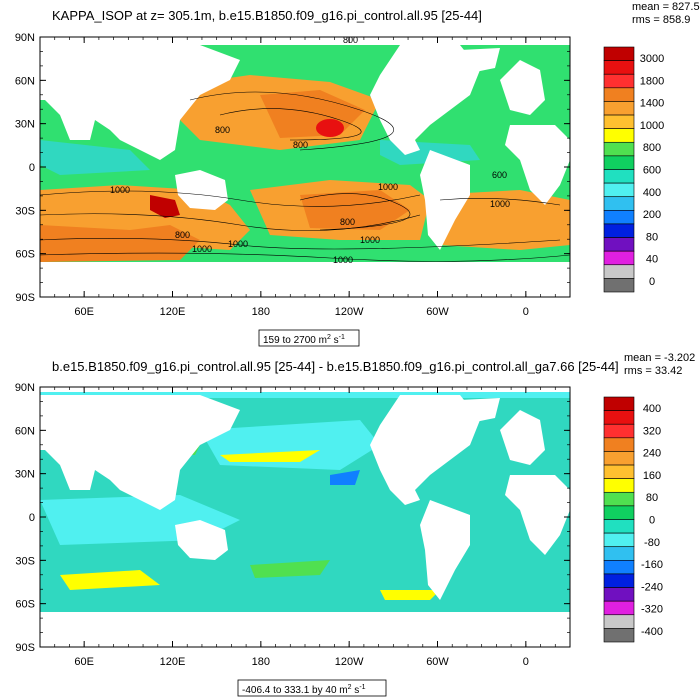 The image size is (700, 700). I want to click on top-land-north-america, so click(425, 100).